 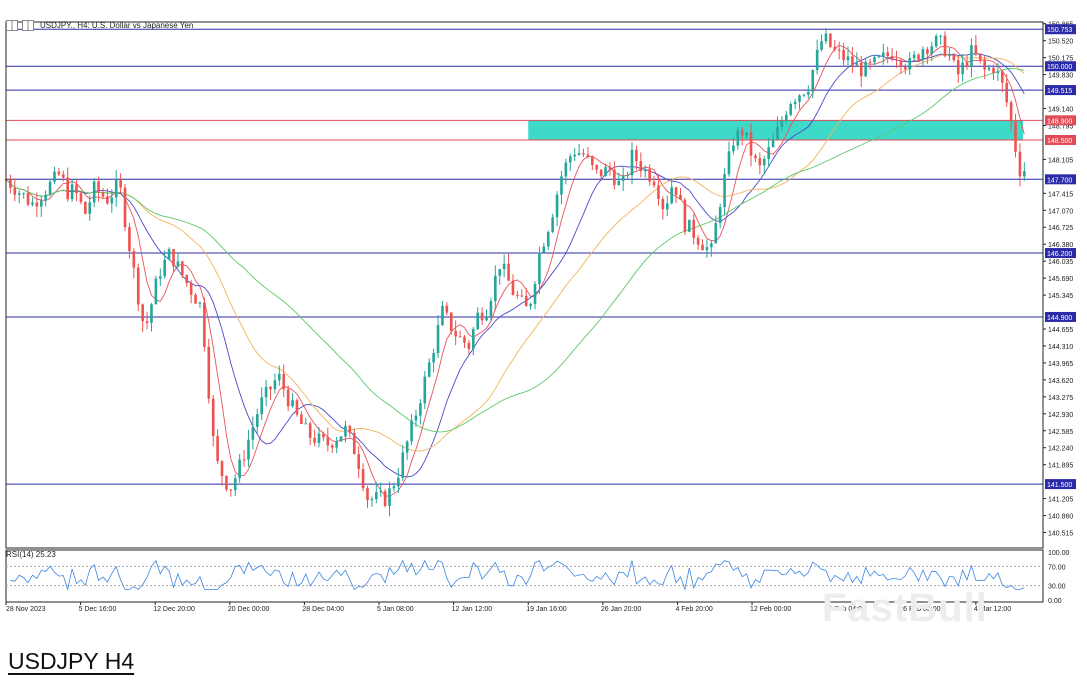 What do you see at coordinates (31, 554) in the screenshot?
I see `rsi-label: RSI(14) 25.23` at bounding box center [31, 554].